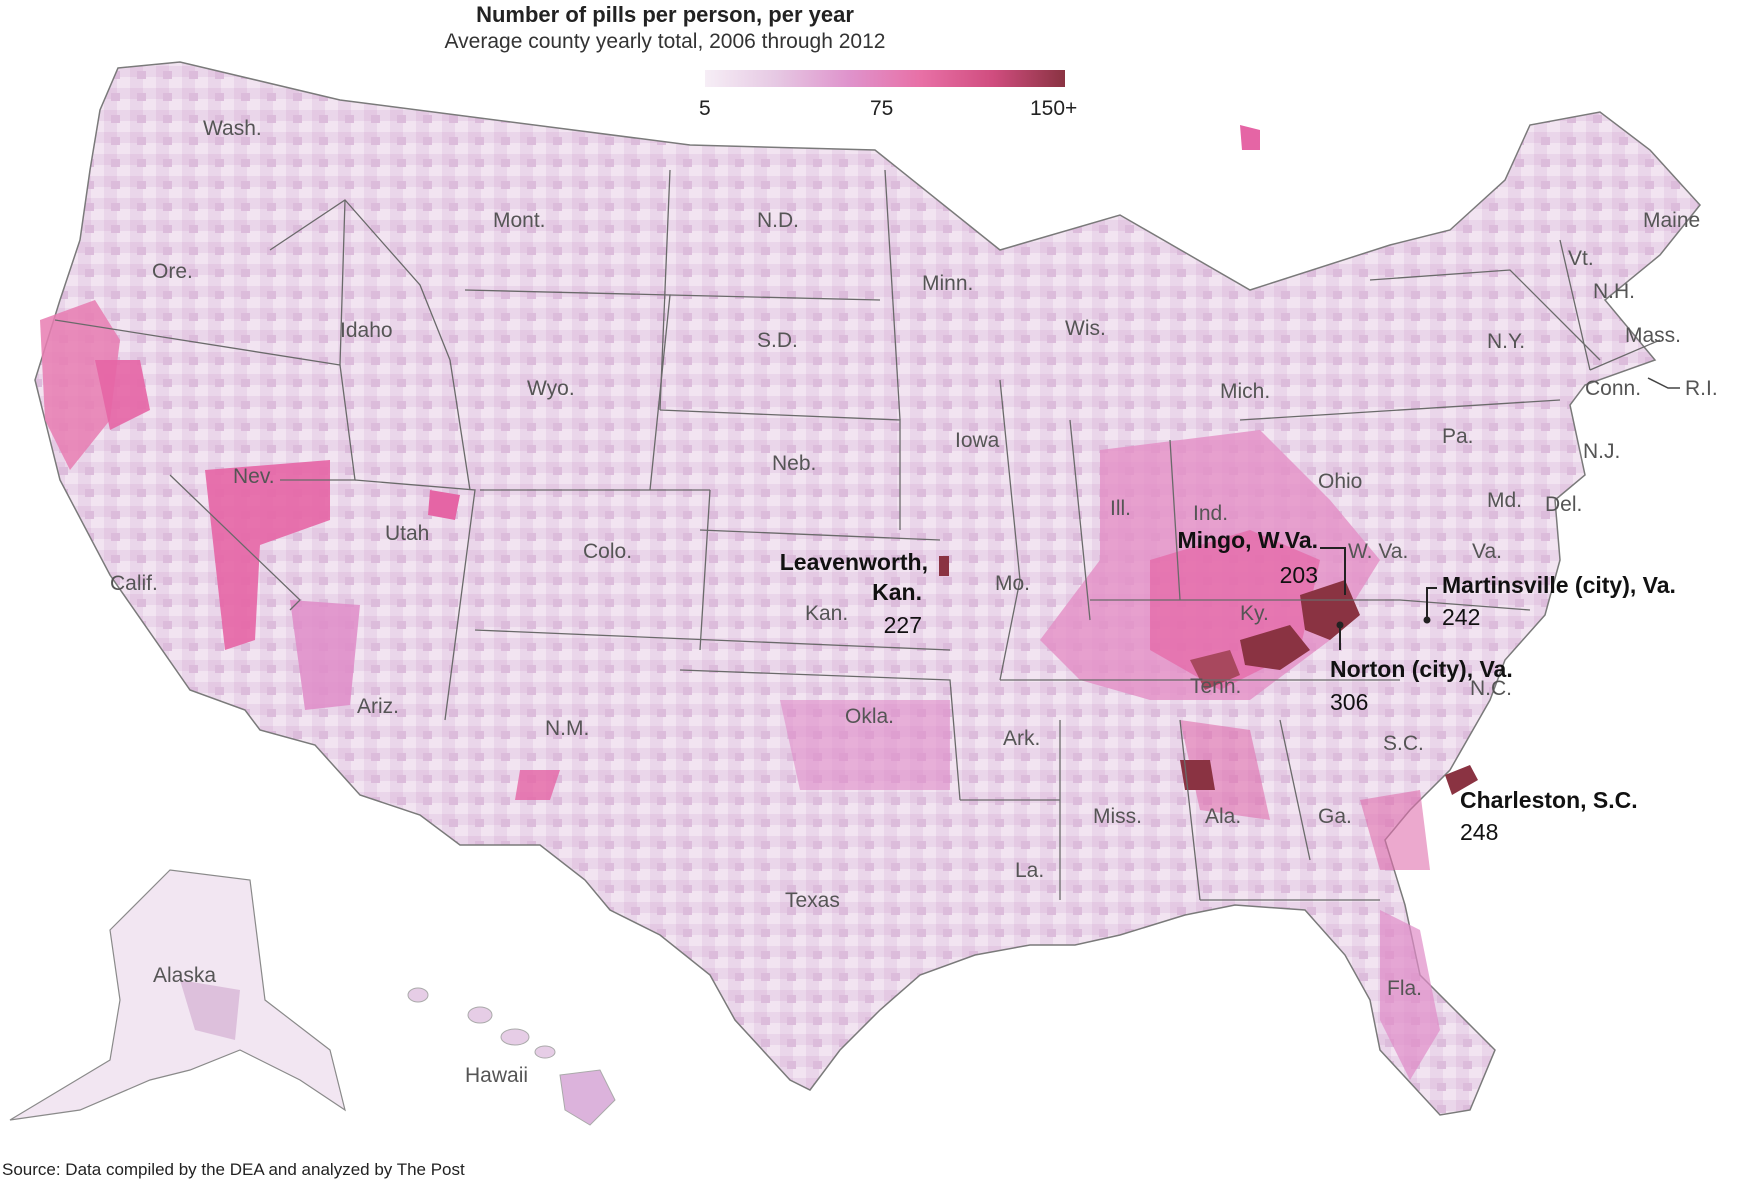  I want to click on callout-leavenworth-name-1: Leavenworth,, so click(854, 562).